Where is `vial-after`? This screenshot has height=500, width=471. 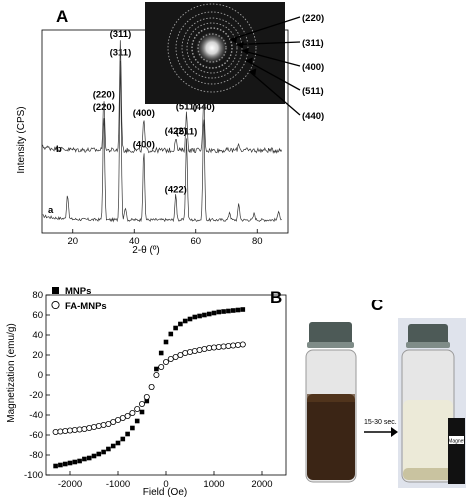 vial-after is located at coordinates (432, 403).